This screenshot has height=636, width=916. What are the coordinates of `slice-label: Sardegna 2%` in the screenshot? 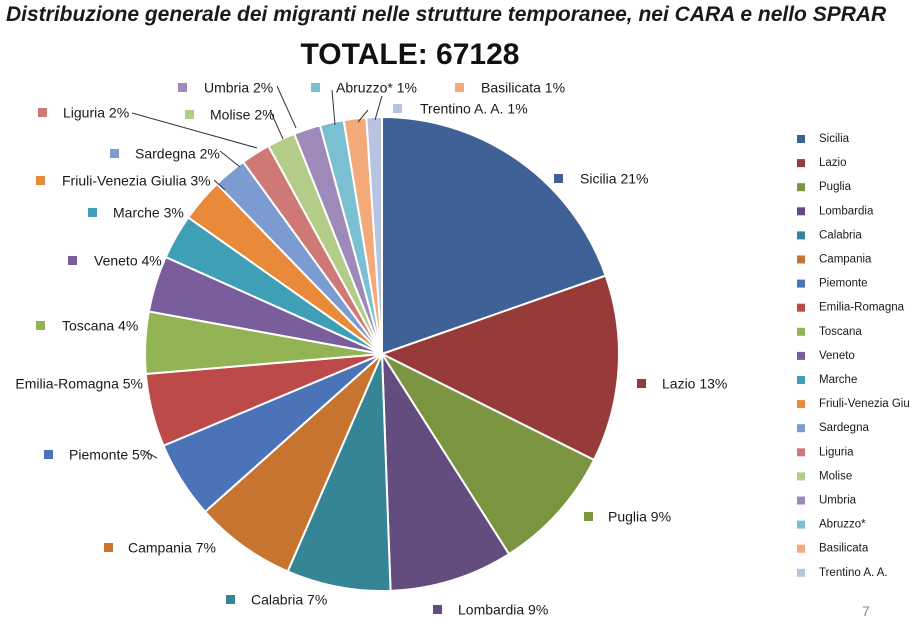 It's located at (177, 154).